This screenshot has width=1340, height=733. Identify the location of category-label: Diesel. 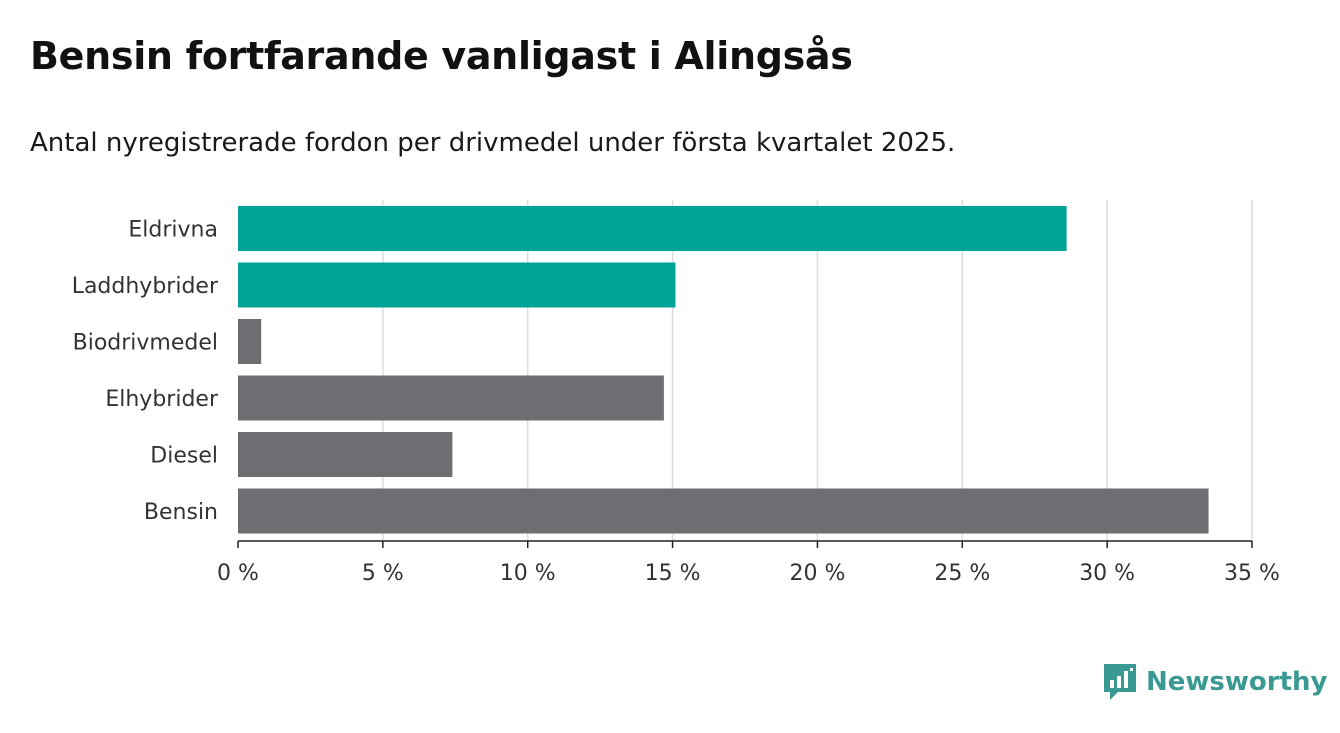
(184, 456).